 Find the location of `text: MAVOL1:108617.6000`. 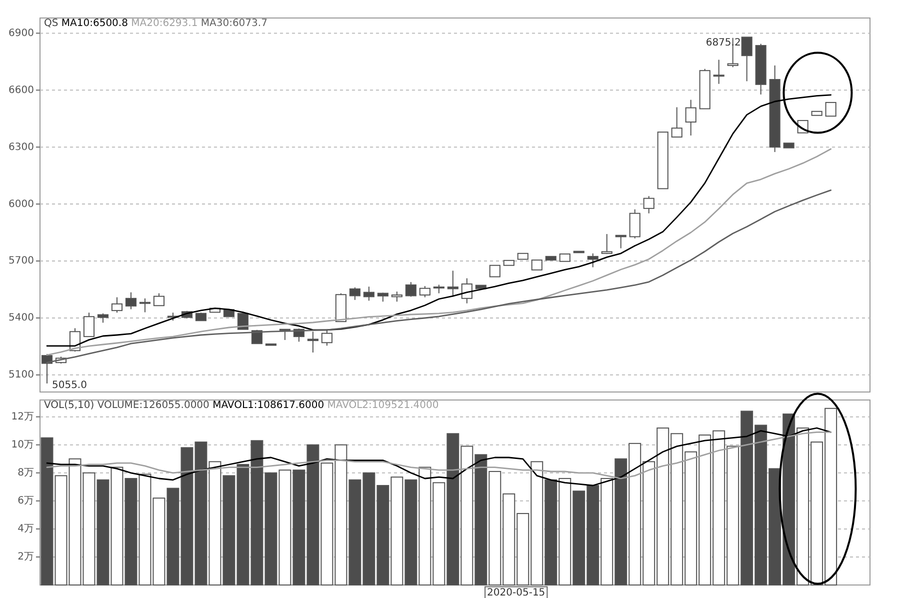

text: MAVOL1:108617.6000 is located at coordinates (270, 406).